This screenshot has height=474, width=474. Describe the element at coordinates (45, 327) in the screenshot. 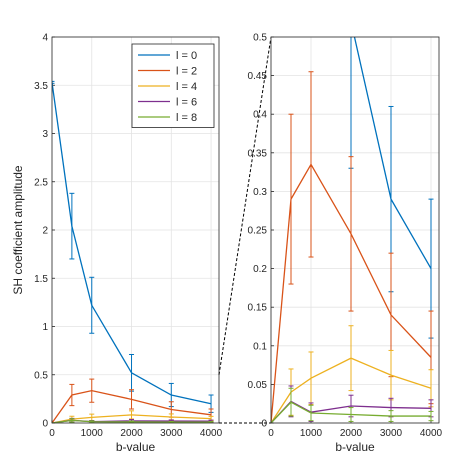

I see `left-y-tick-label: 1` at that location.